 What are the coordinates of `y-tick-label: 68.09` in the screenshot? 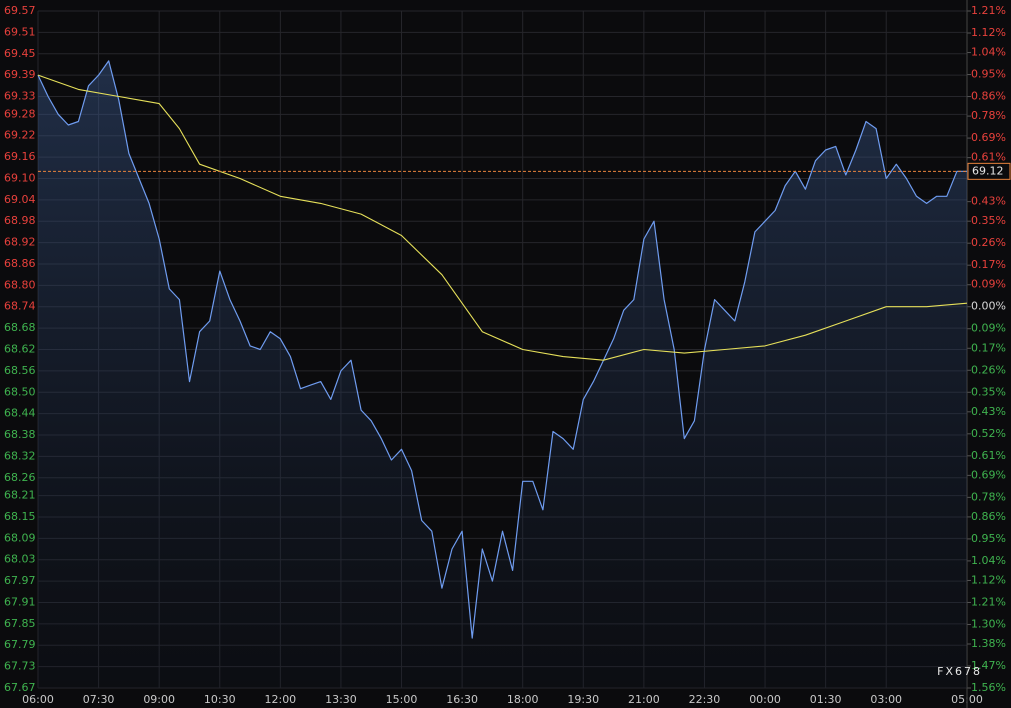 It's located at (20, 537).